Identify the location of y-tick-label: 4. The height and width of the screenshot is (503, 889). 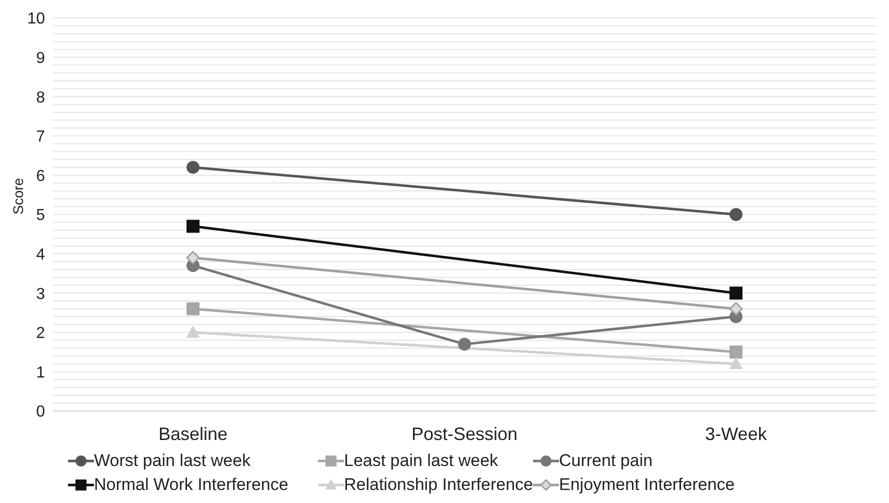
(41, 255).